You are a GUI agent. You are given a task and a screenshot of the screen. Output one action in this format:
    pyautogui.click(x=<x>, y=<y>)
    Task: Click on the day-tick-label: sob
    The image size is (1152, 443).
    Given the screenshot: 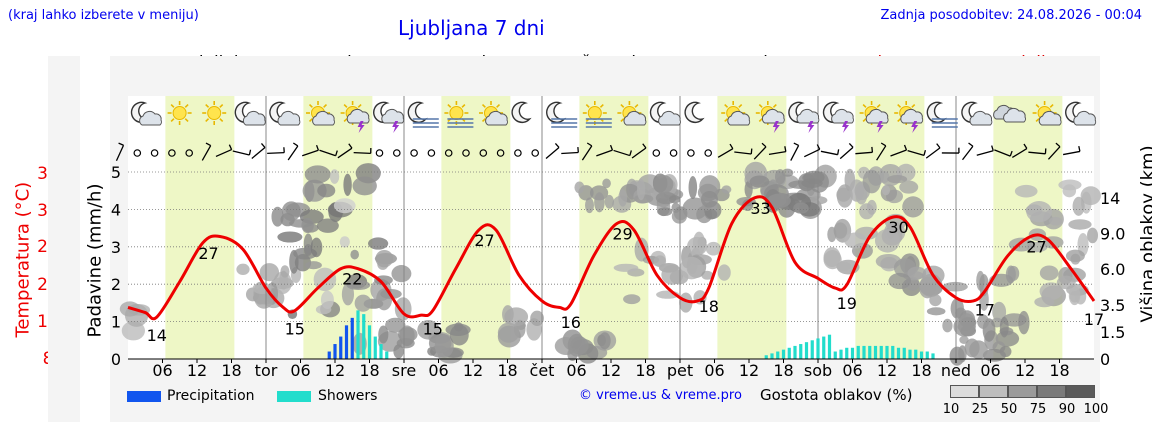 What is the action you would take?
    pyautogui.click(x=818, y=370)
    